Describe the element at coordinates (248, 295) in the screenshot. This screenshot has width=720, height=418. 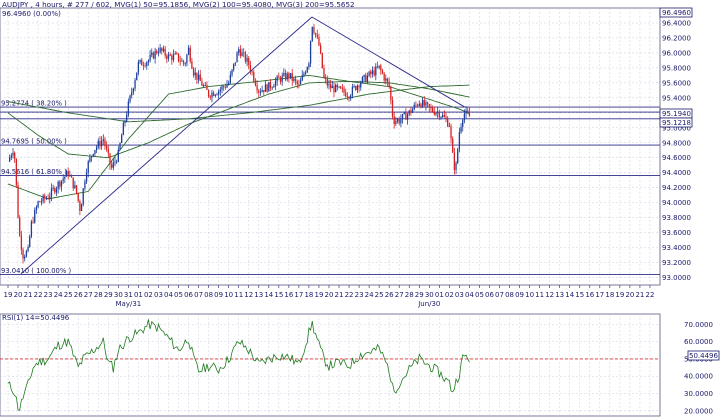
I see `x-tick-label: 12` at that location.